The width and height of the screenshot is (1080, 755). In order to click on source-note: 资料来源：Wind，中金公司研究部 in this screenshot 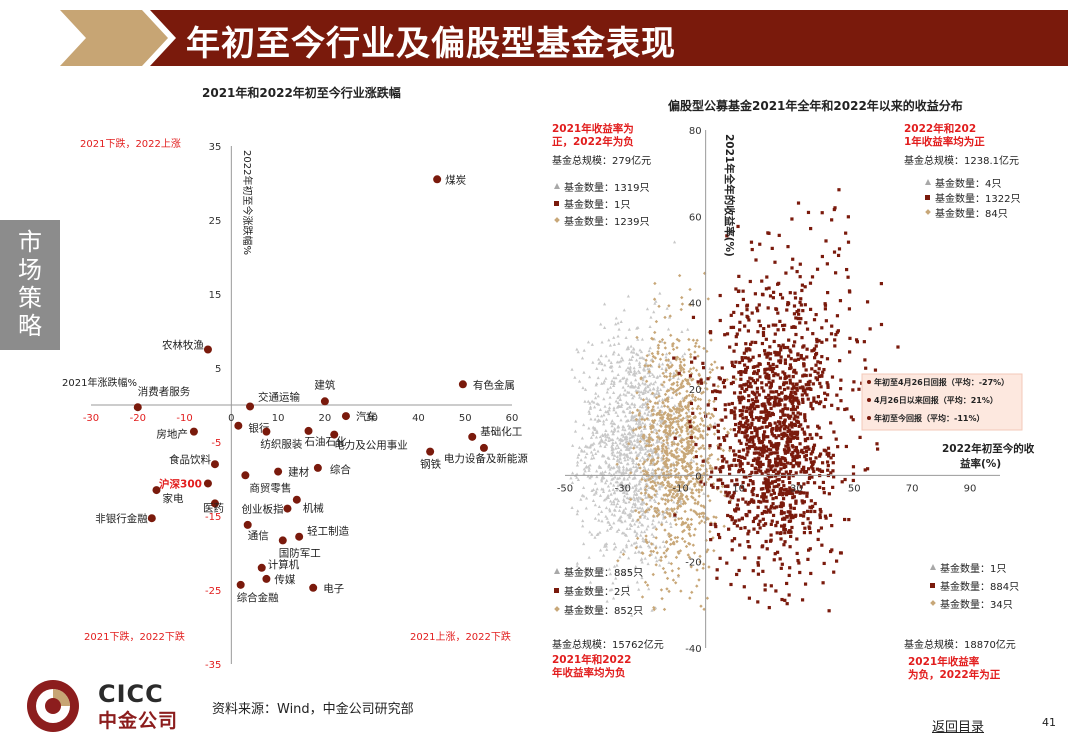, I will do `click(313, 709)`.